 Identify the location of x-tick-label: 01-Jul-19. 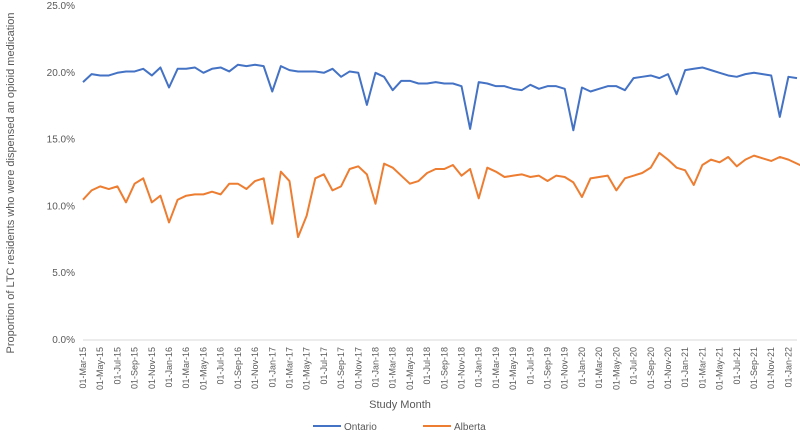
(530, 366).